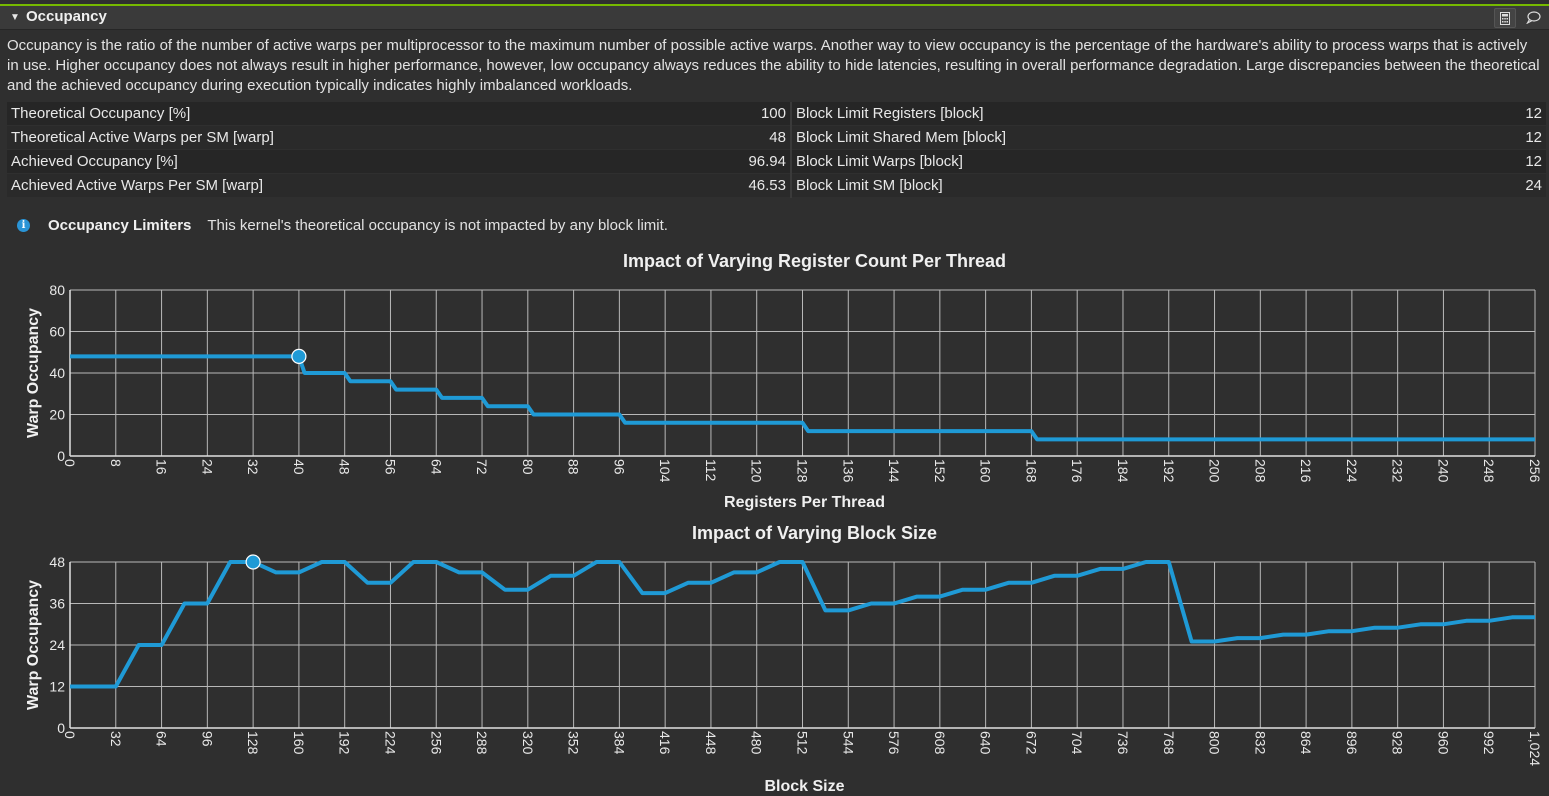  What do you see at coordinates (57, 562) in the screenshot?
I see `y-tick-label: 48` at bounding box center [57, 562].